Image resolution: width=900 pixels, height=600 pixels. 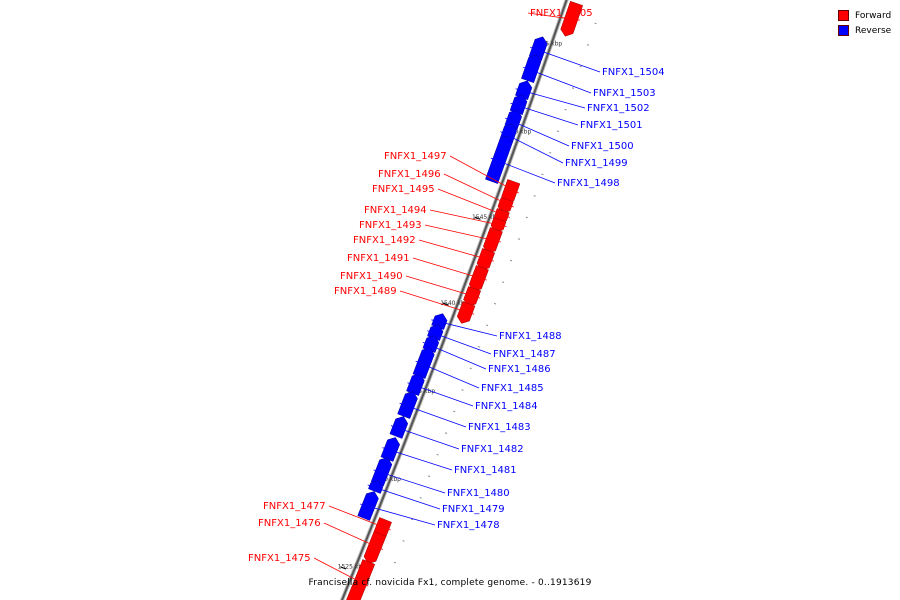 I want to click on gene-label-fnfx1_1493: FNFX1_1493, so click(x=390, y=225).